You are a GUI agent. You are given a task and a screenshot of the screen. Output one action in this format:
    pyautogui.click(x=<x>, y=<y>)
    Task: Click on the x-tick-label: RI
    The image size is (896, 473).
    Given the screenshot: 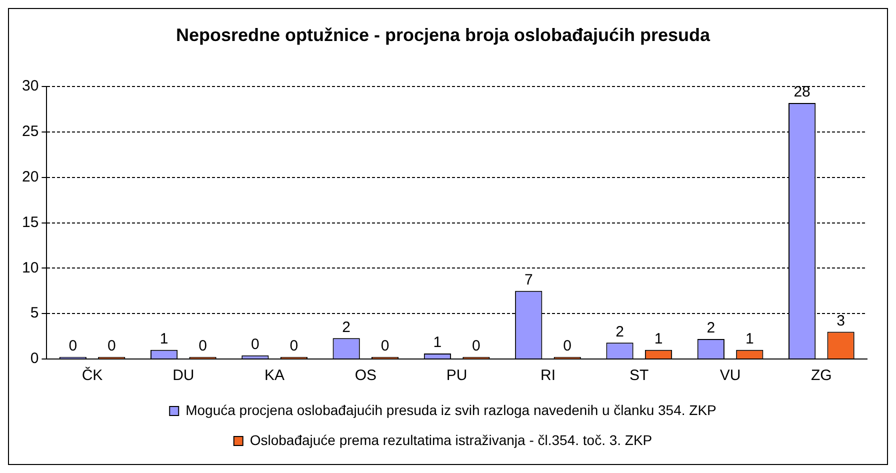 What is the action you would take?
    pyautogui.click(x=548, y=375)
    